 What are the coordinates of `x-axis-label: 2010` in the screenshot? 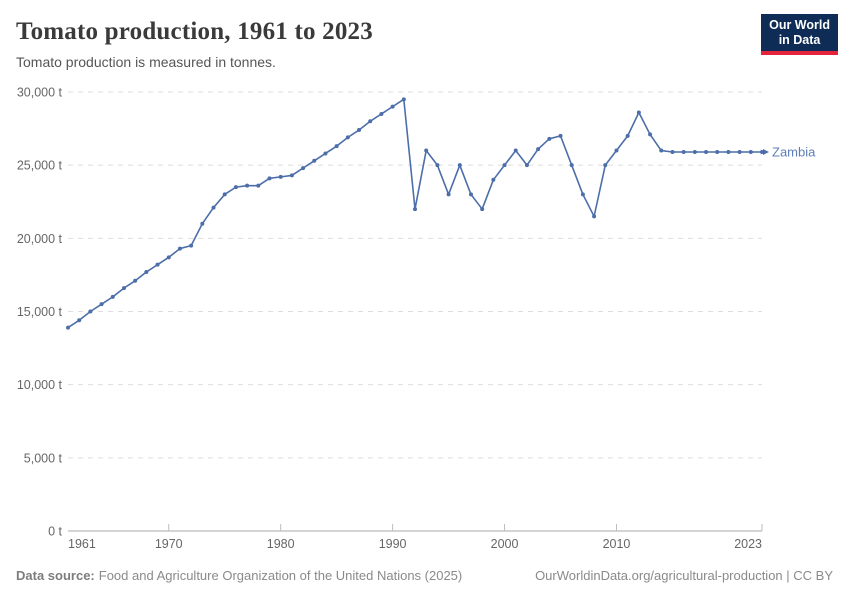 It's located at (617, 544).